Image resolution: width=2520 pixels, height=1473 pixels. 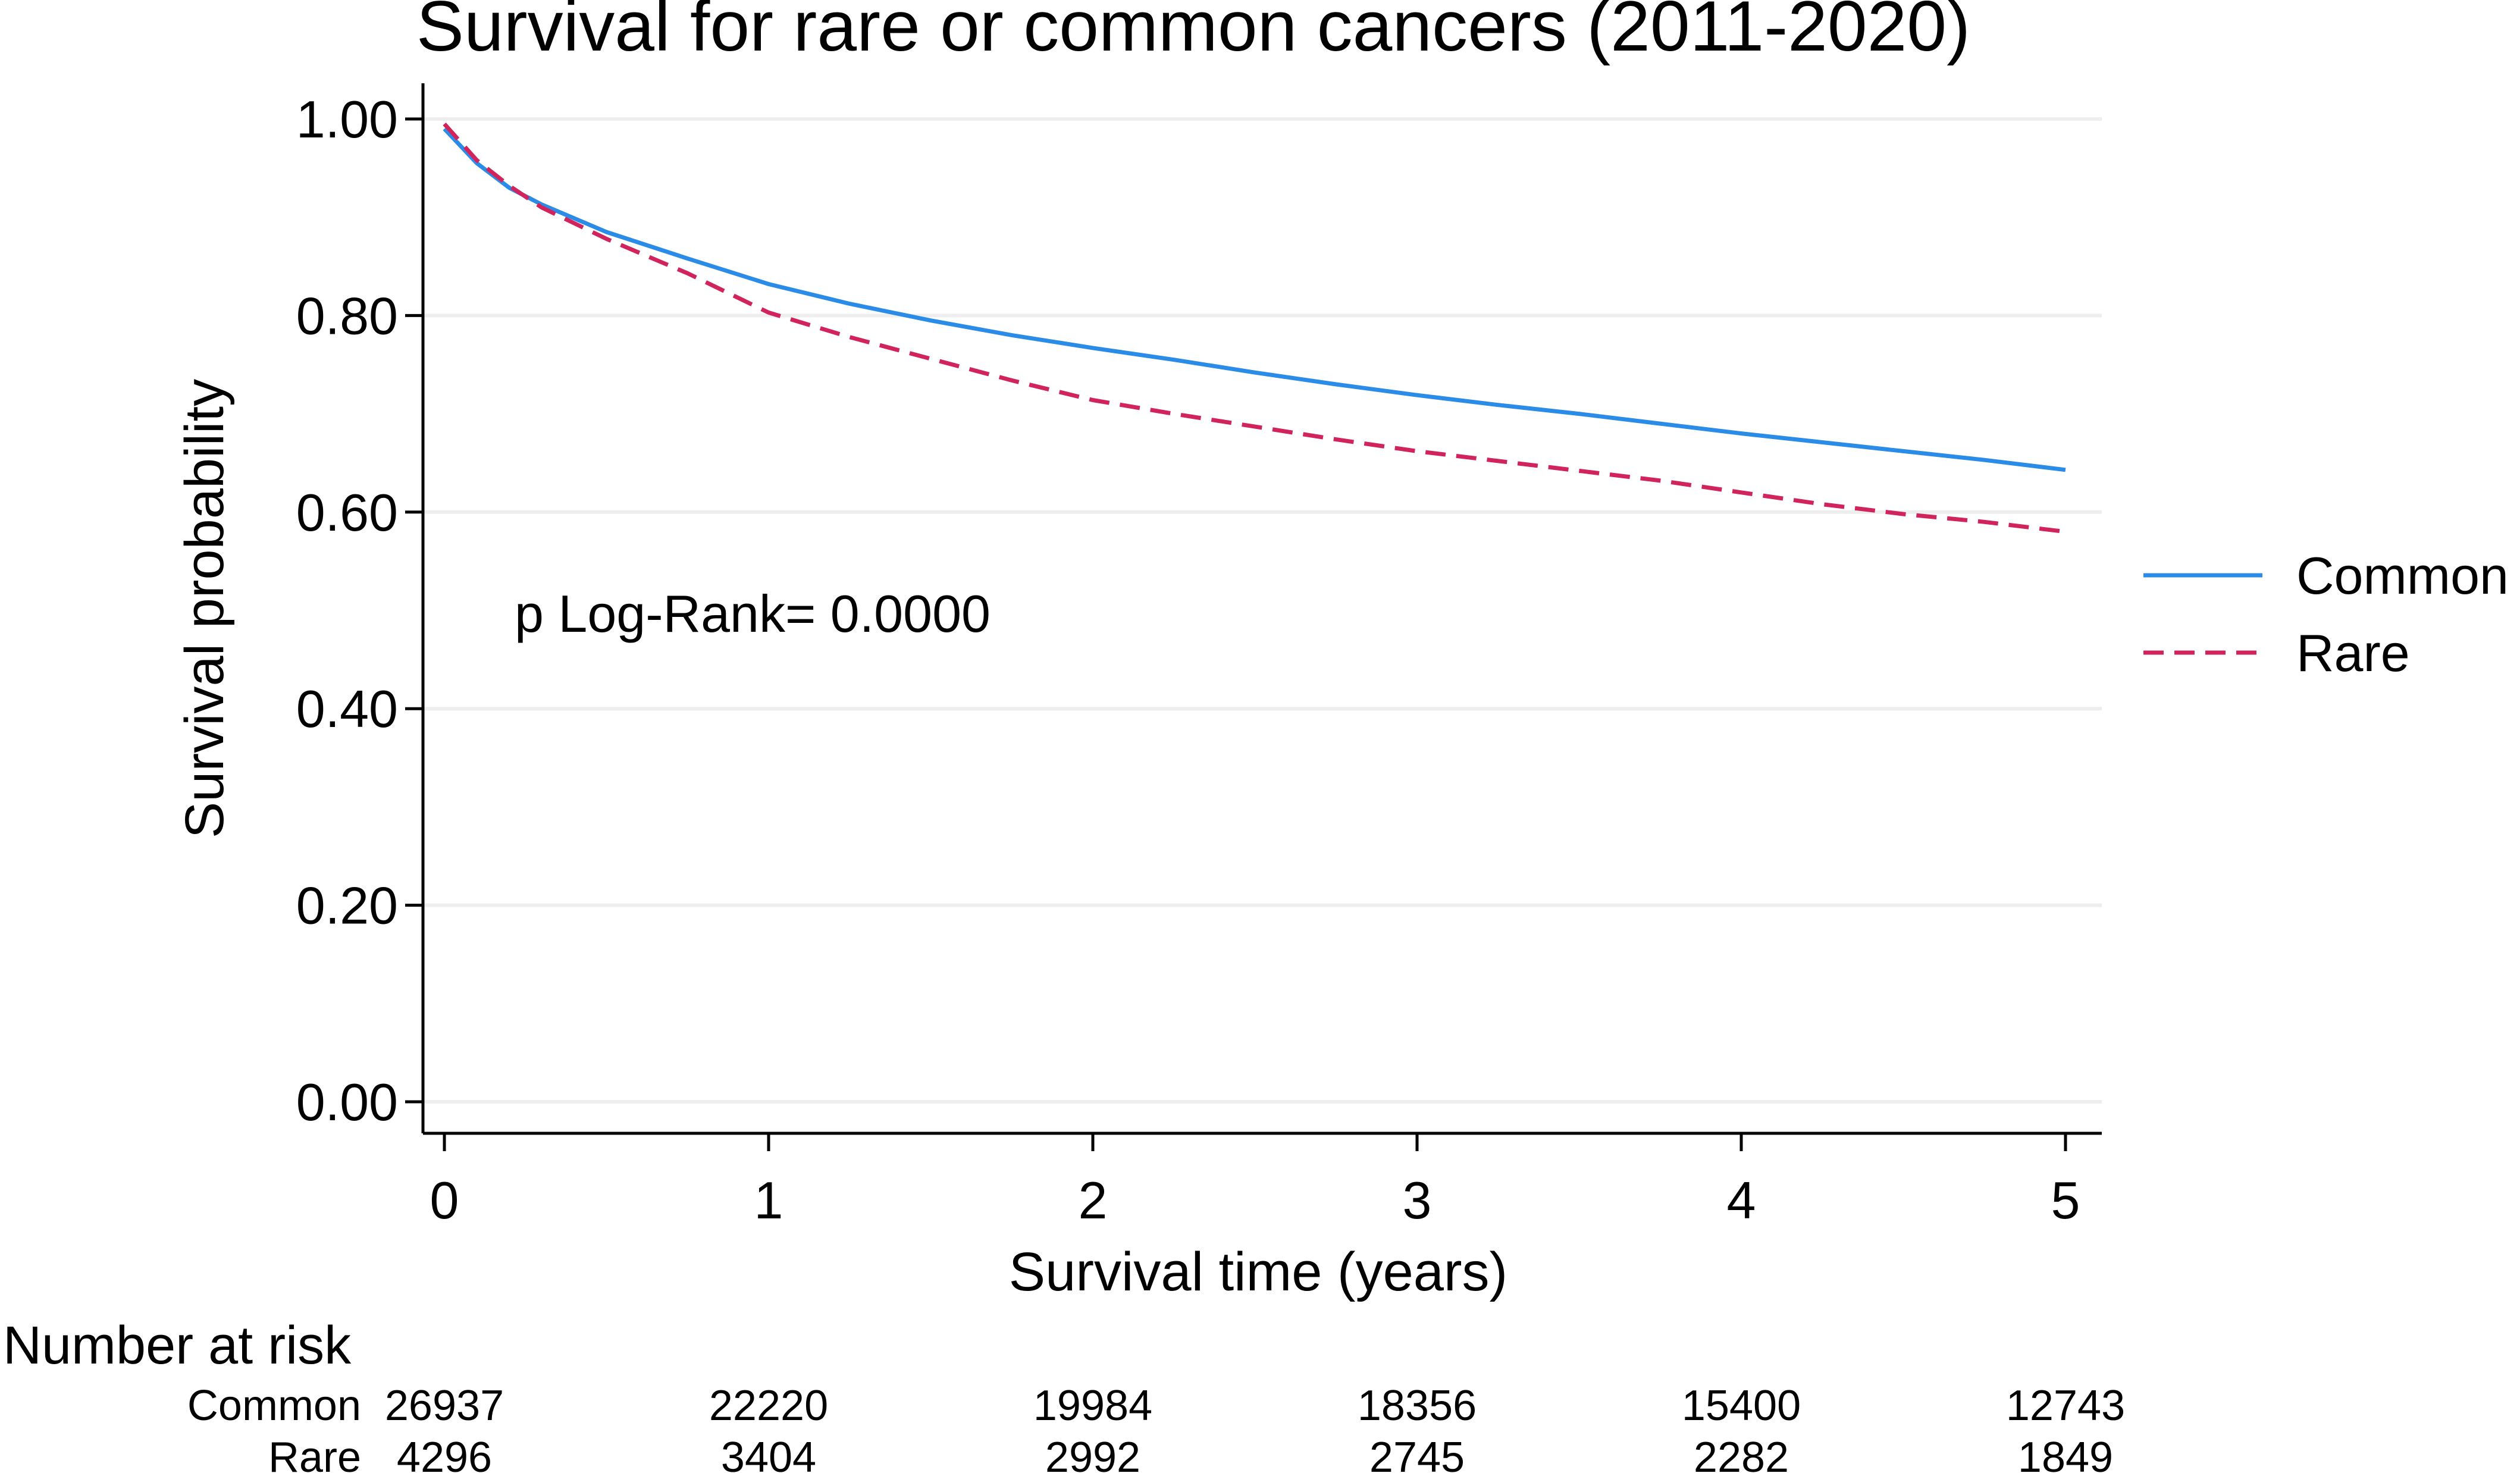 What do you see at coordinates (2326, 614) in the screenshot?
I see `legend: Common Rare` at bounding box center [2326, 614].